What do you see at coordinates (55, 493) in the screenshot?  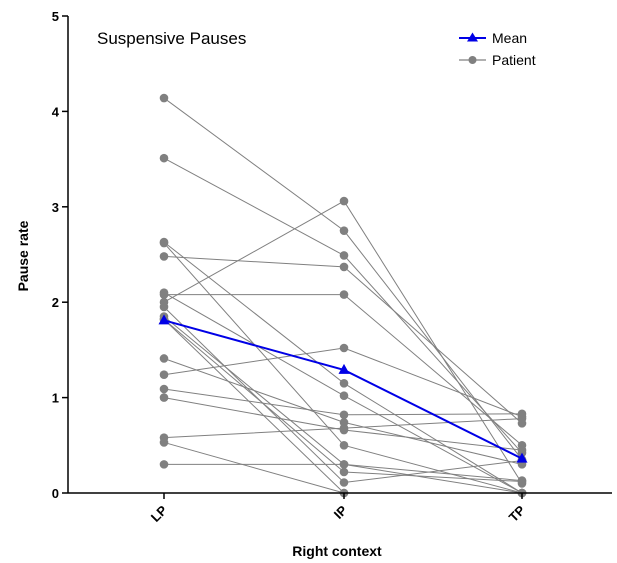 I see `y-tick-label: 0` at bounding box center [55, 493].